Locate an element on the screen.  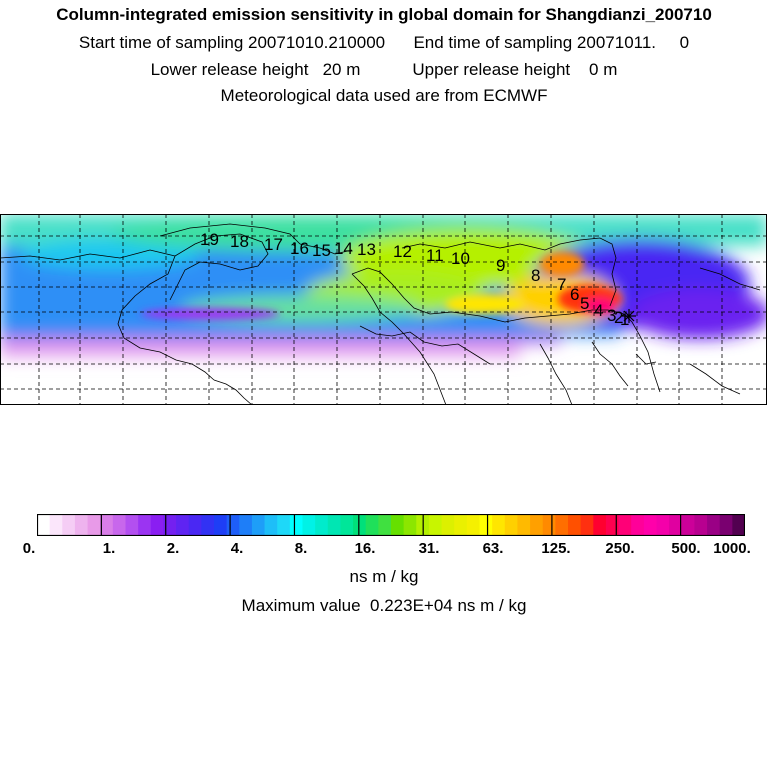
trajectory-label-15: 15 is located at coordinates (321, 250).